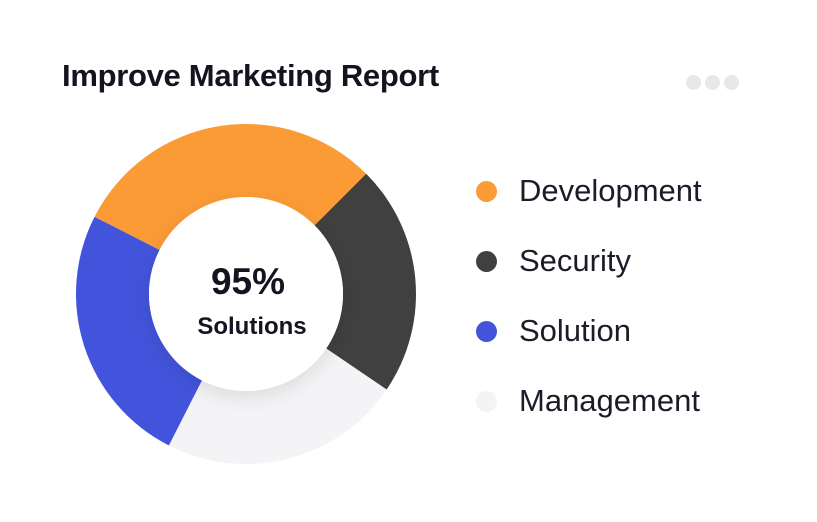 Image resolution: width=817 pixels, height=522 pixels. Describe the element at coordinates (277, 406) in the screenshot. I see `donut-slice-management` at that location.